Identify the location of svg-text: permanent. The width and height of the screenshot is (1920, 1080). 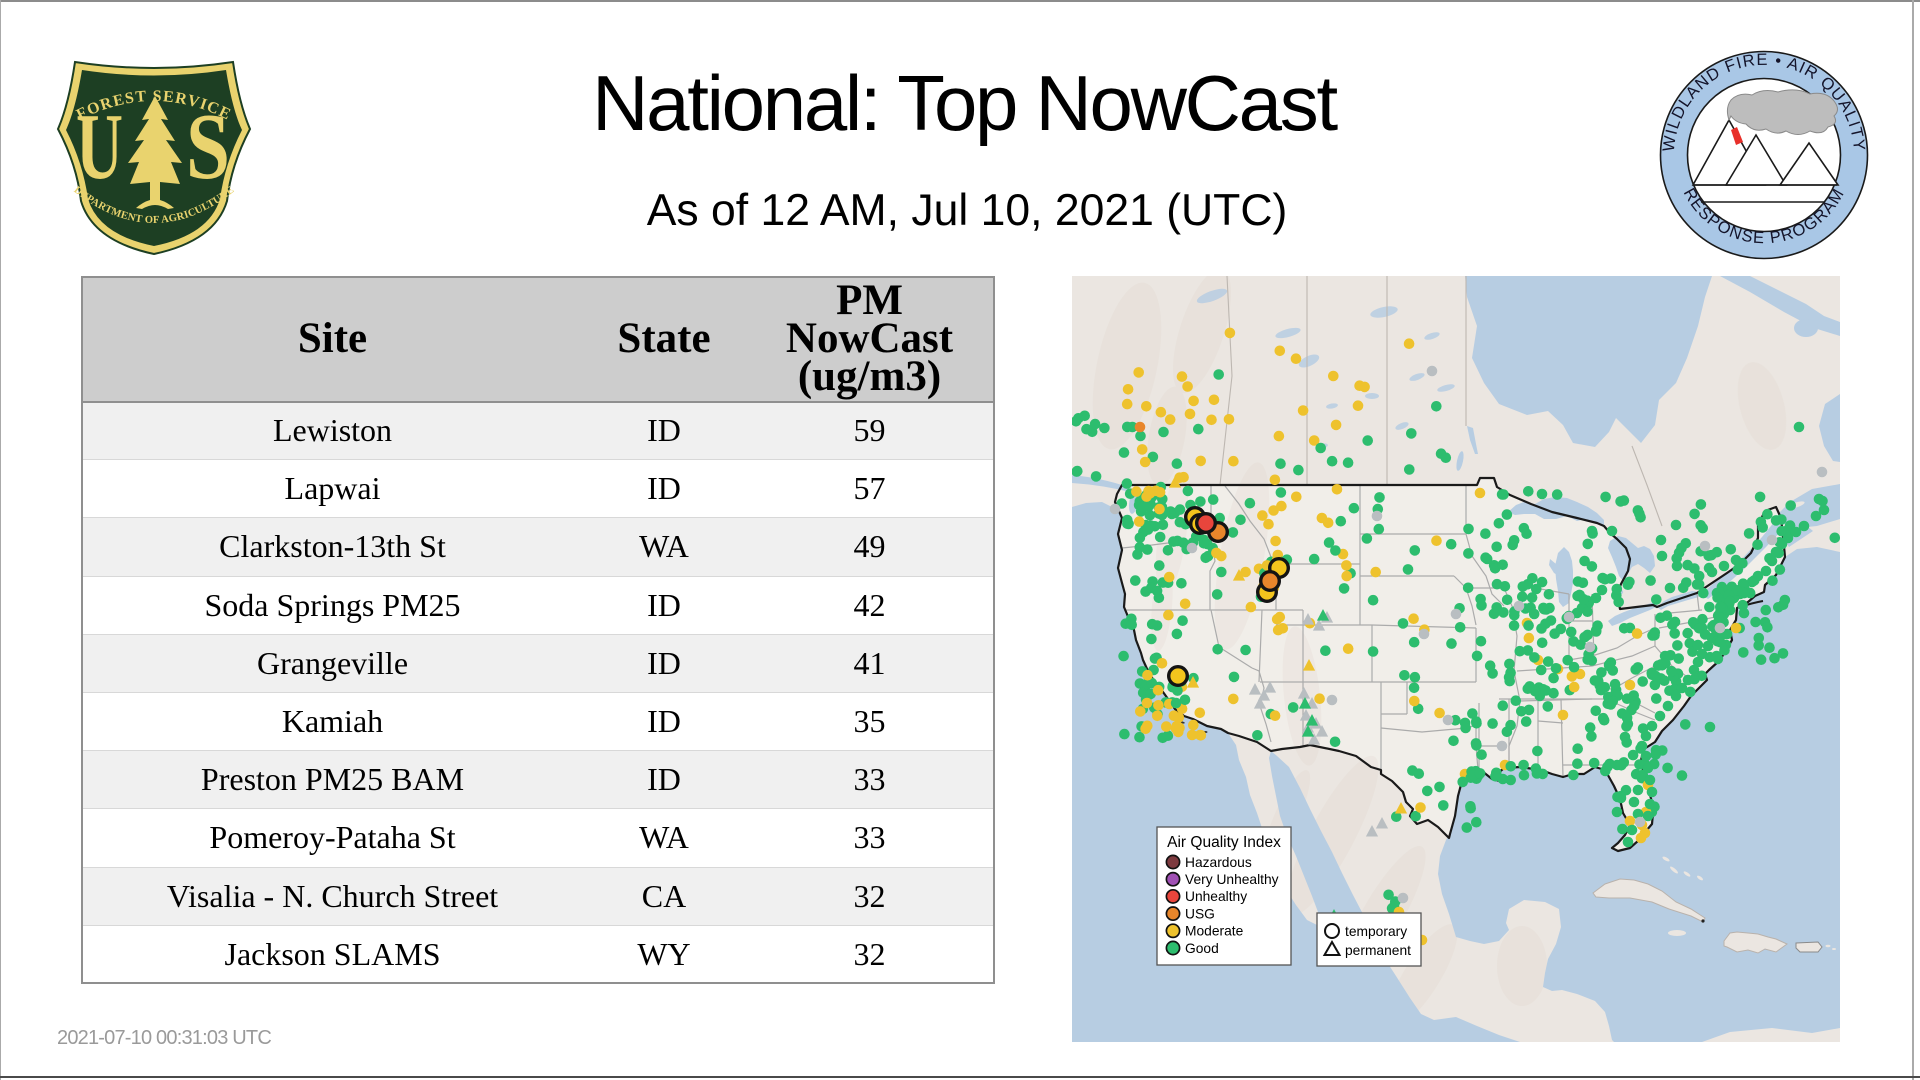
(1378, 950).